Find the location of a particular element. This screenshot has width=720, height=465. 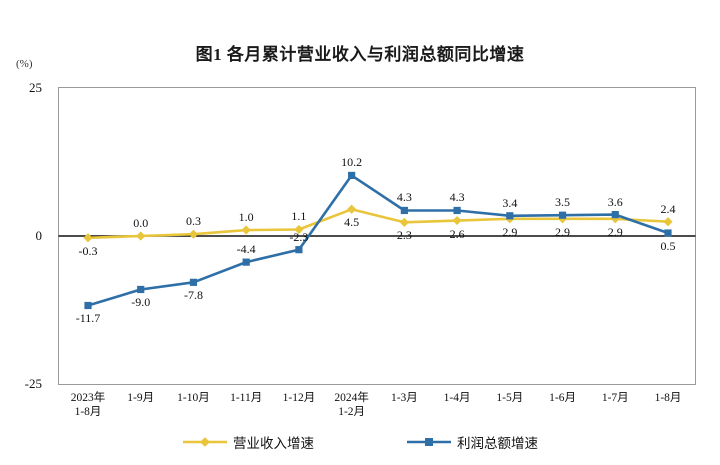

data-label: 0.3 is located at coordinates (193, 221).